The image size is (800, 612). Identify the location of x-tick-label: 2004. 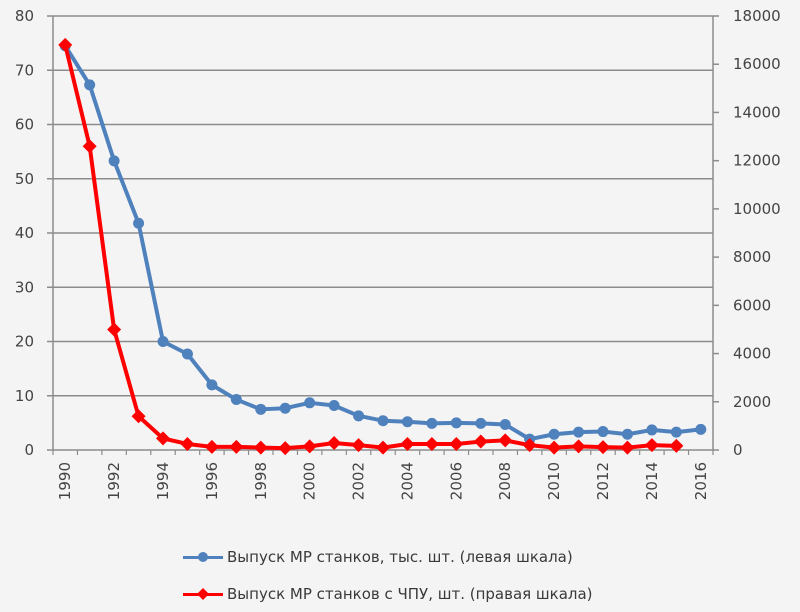
(407, 481).